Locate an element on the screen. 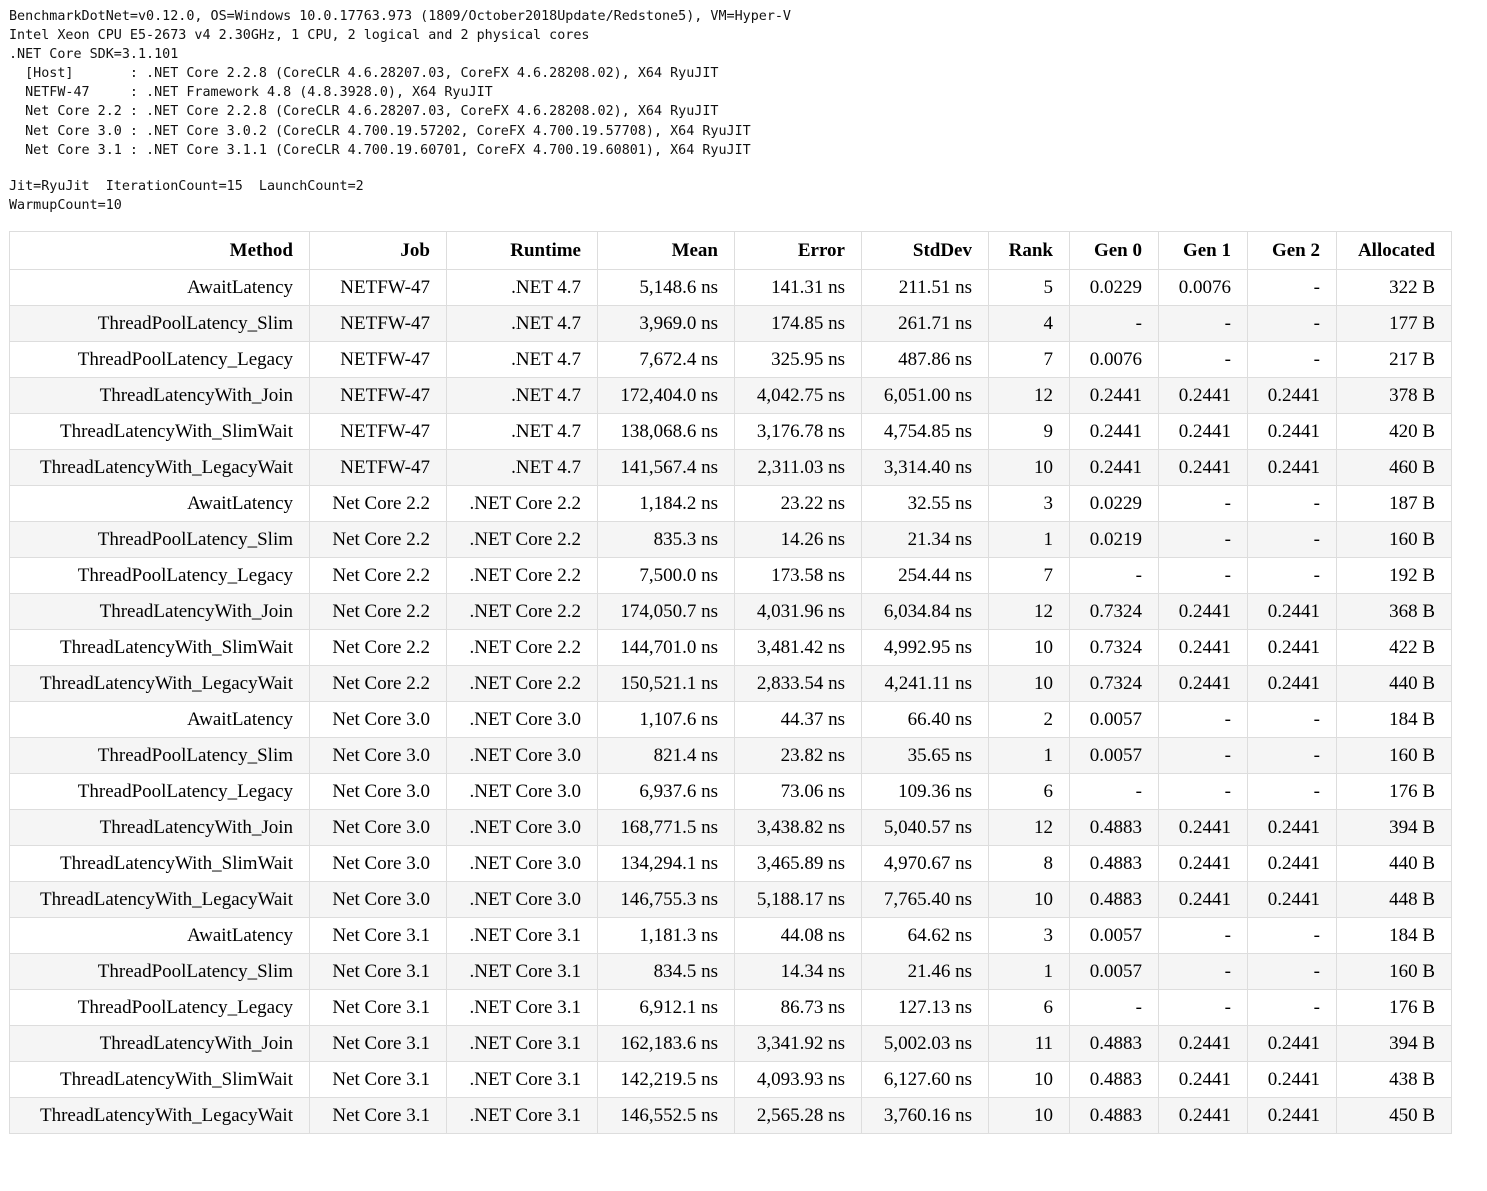  table-cell: 6,034.84 ns is located at coordinates (925, 611).